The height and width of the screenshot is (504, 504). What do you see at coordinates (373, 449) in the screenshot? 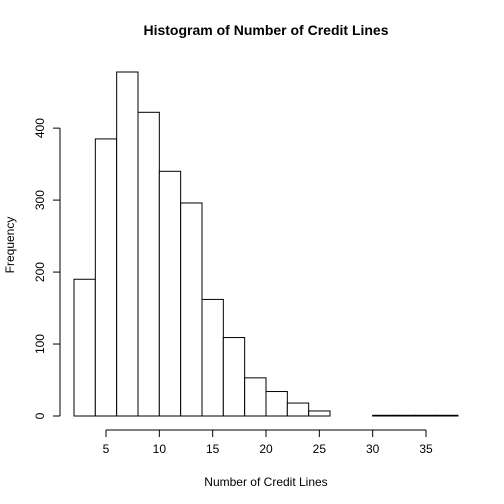
I see `x-tick-label: 30` at bounding box center [373, 449].